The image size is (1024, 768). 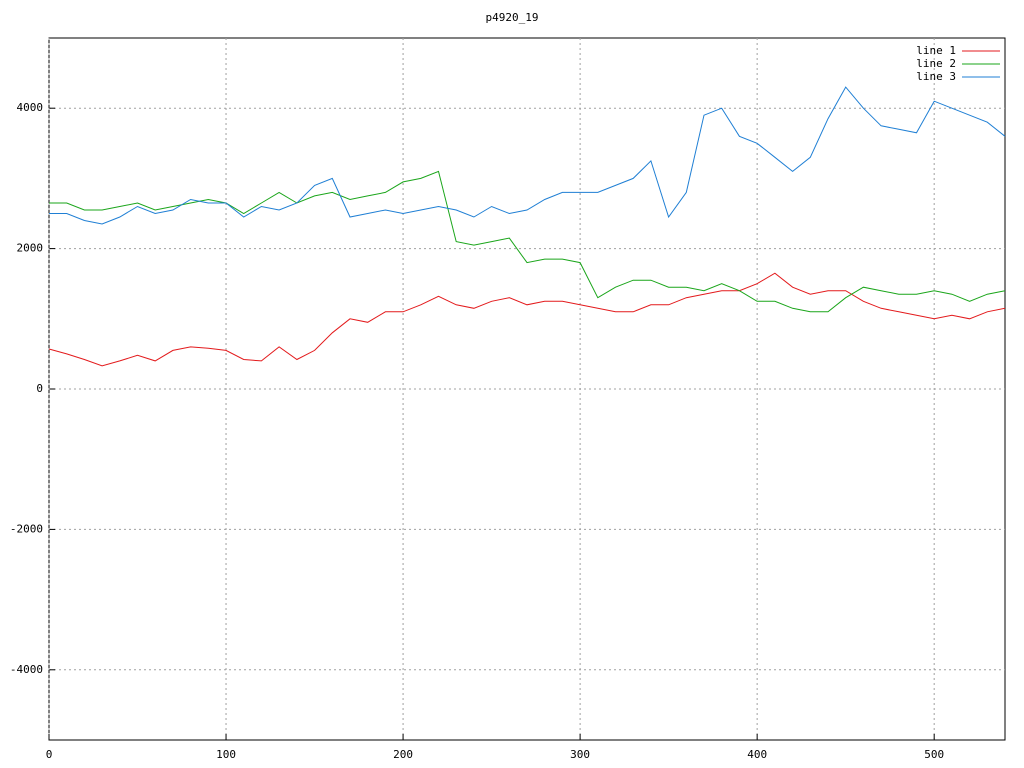 I want to click on legend-label: line 2, so click(x=936, y=63).